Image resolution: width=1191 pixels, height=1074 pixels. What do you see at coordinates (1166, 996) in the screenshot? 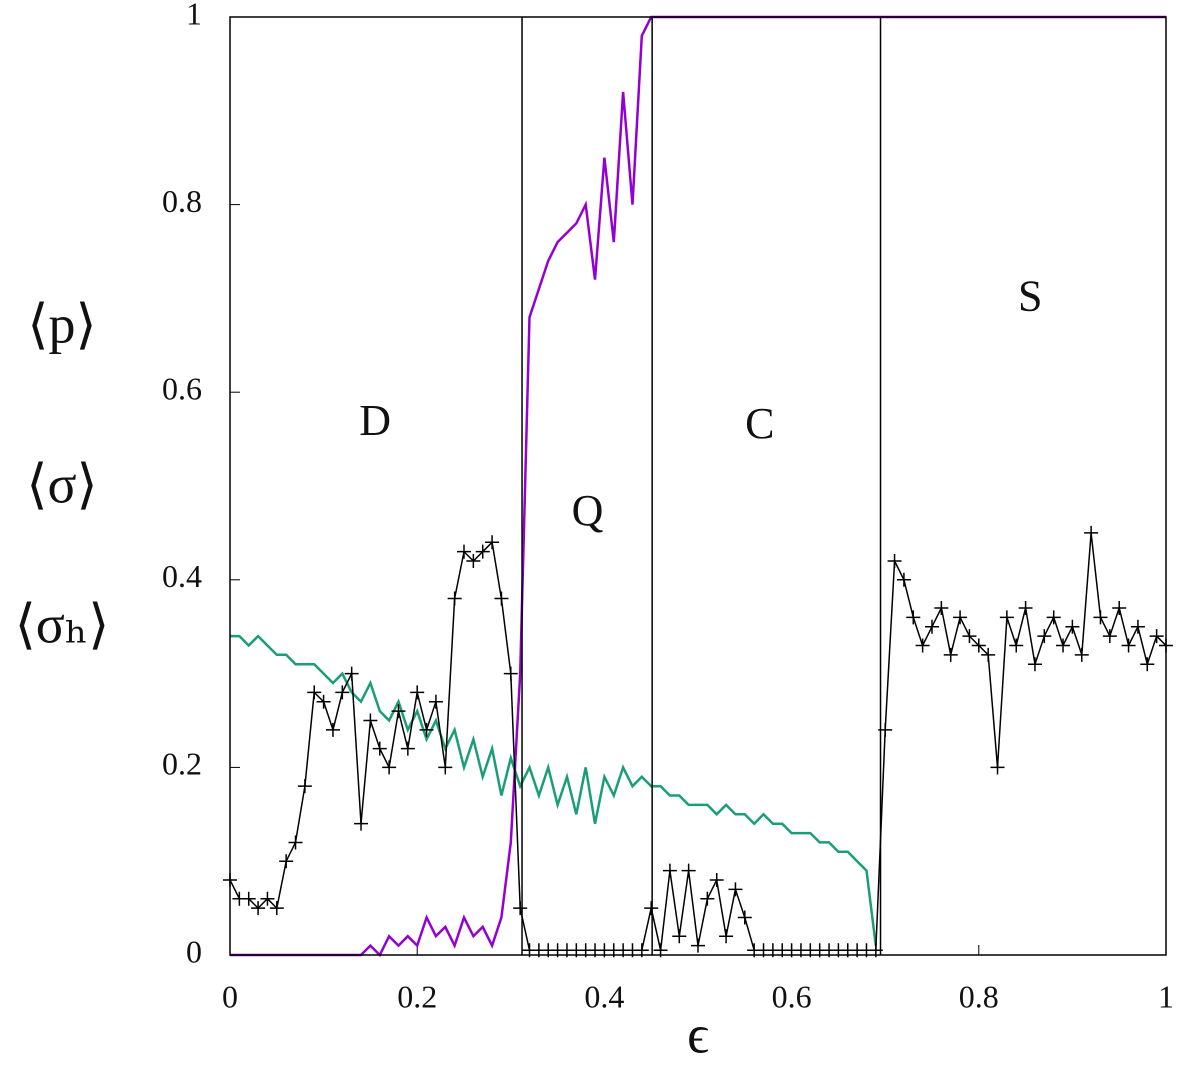
I see `x-tick-label: 1` at bounding box center [1166, 996].